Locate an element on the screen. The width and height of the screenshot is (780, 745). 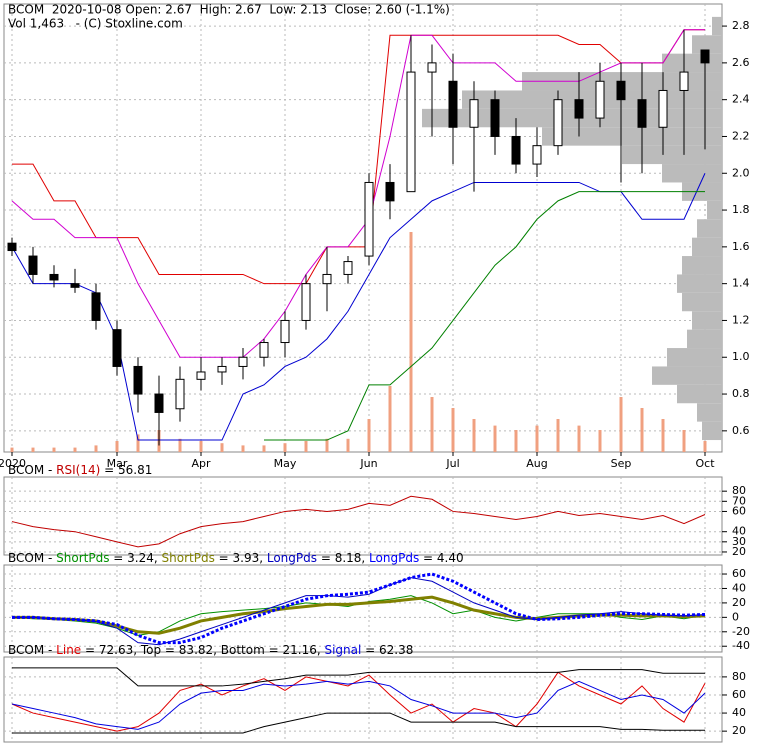
x-tick-label: Sep is located at coordinates (621, 463).